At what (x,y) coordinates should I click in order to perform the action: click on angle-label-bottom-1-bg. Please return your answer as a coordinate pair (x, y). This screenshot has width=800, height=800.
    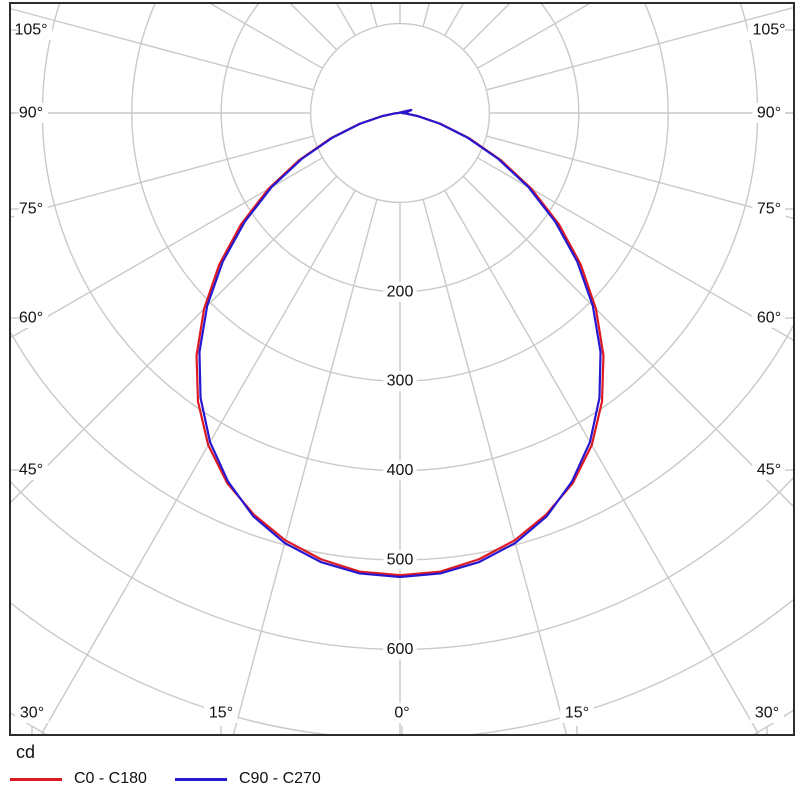
    Looking at the image, I should click on (221, 713).